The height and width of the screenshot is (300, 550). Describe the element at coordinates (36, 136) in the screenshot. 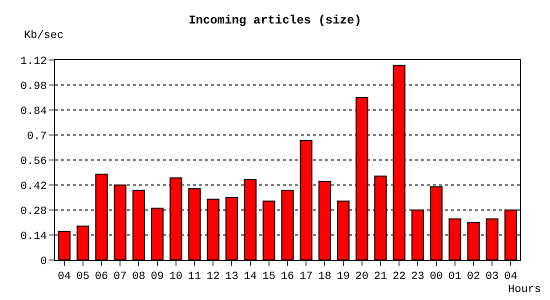

I see `y-tick-label: 0.7` at that location.